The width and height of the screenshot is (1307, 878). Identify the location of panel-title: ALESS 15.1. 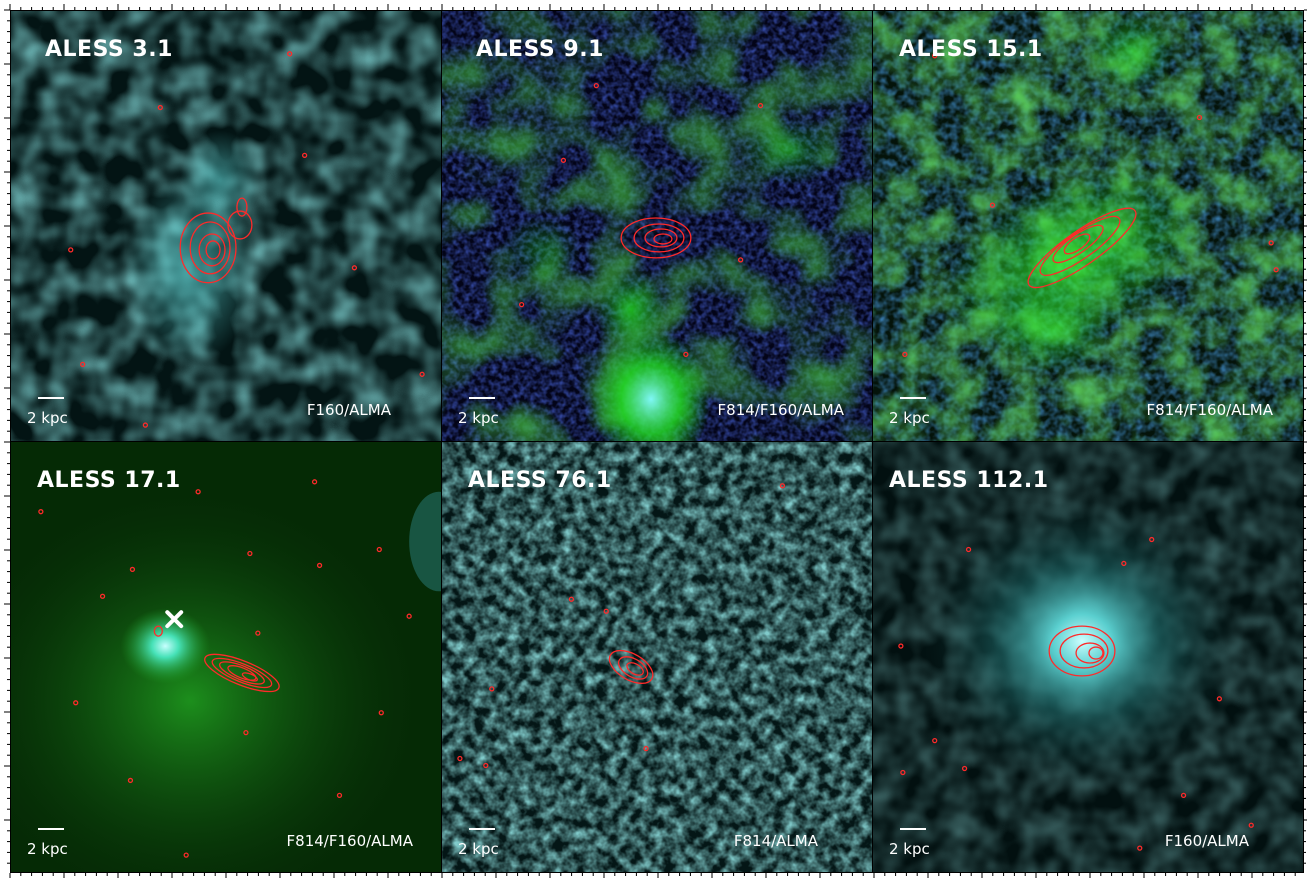
(971, 49).